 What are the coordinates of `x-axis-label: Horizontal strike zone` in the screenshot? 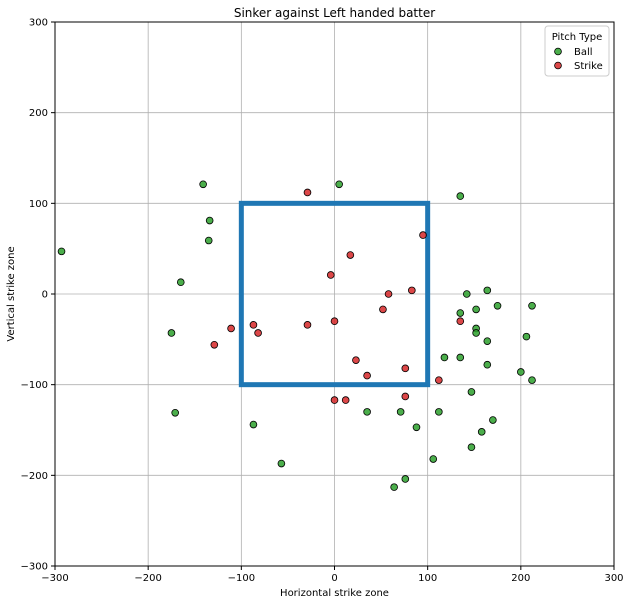 It's located at (334, 593).